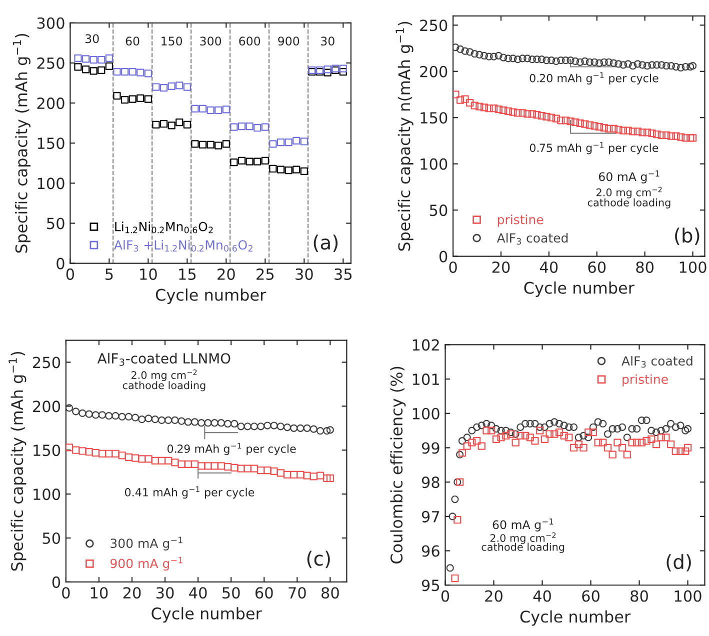 The image size is (709, 636). What do you see at coordinates (231, 449) in the screenshot?
I see `annotation: 0.29 mAh g$^{−1}$ per cycle` at bounding box center [231, 449].